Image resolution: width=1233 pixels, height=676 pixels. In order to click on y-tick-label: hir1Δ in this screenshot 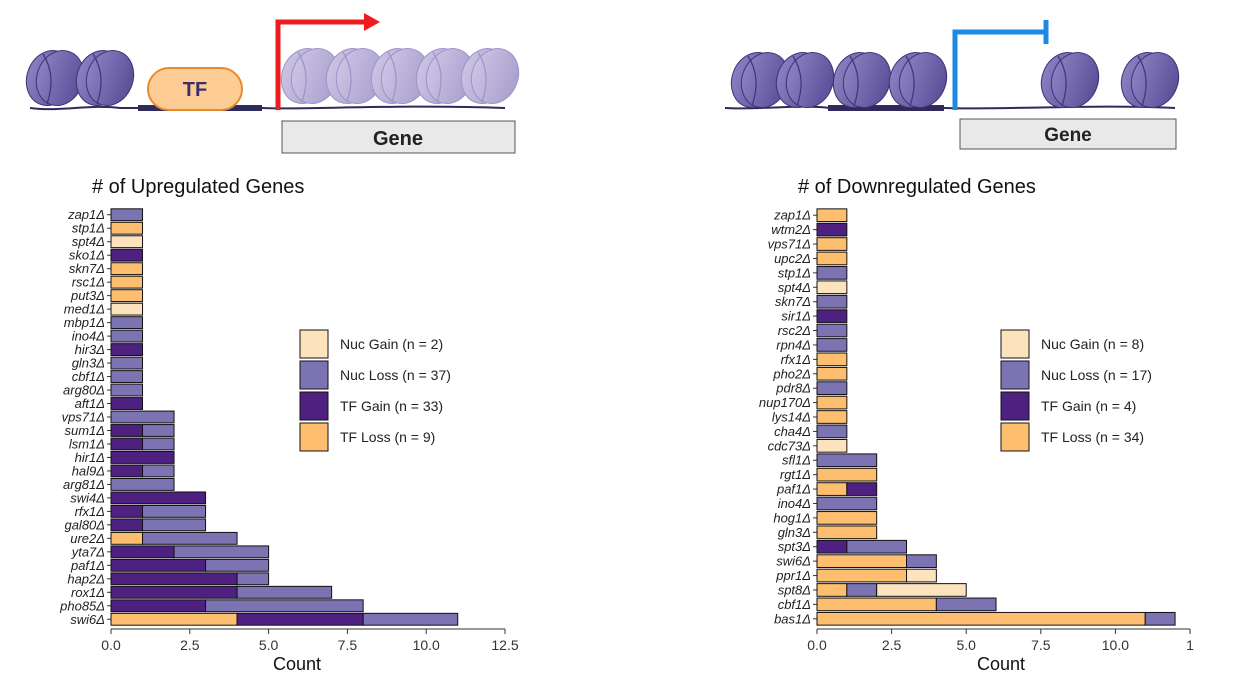, I will do `click(90, 457)`.